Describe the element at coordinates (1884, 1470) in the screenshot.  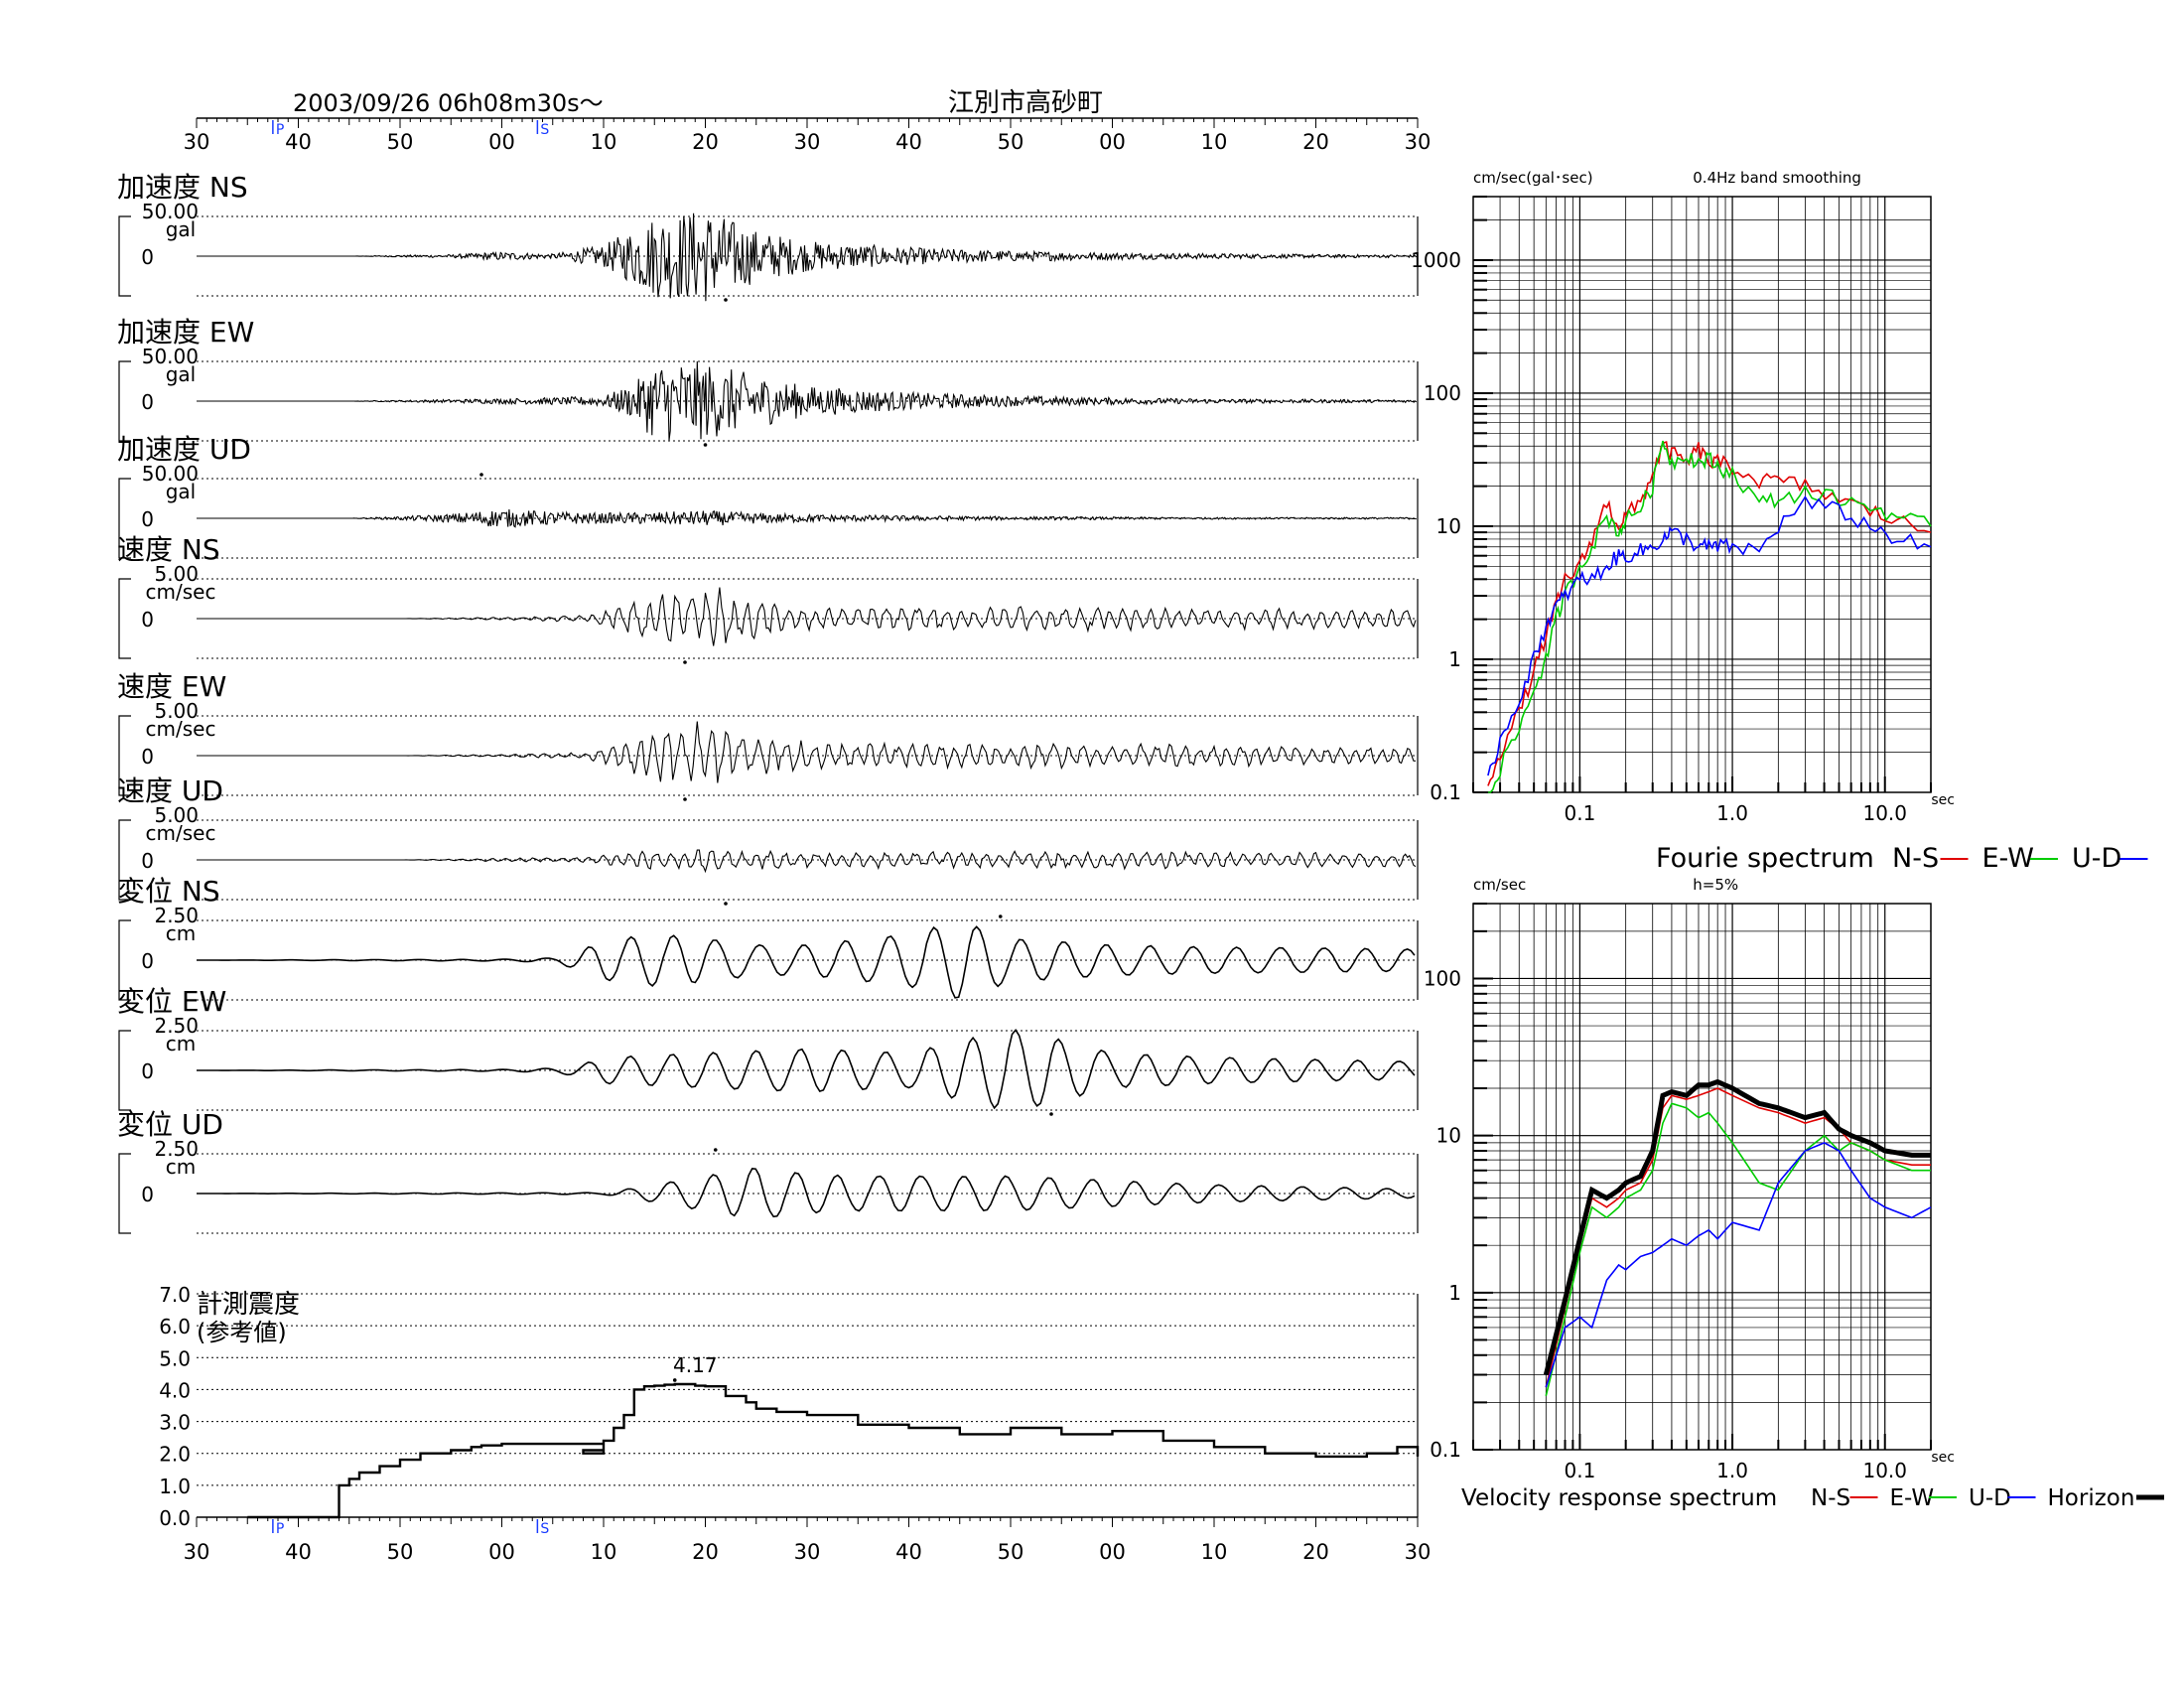
I see `x-tick-label: 10.0` at that location.